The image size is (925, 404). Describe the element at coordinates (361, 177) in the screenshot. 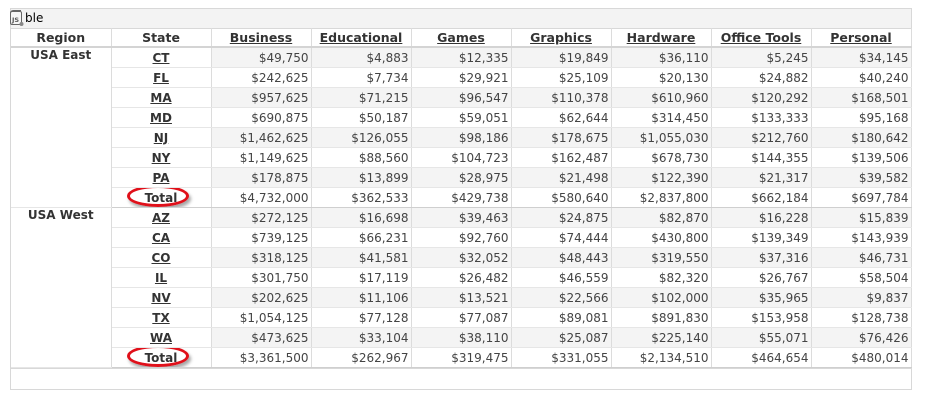

I see `value-cell: $13,899` at that location.